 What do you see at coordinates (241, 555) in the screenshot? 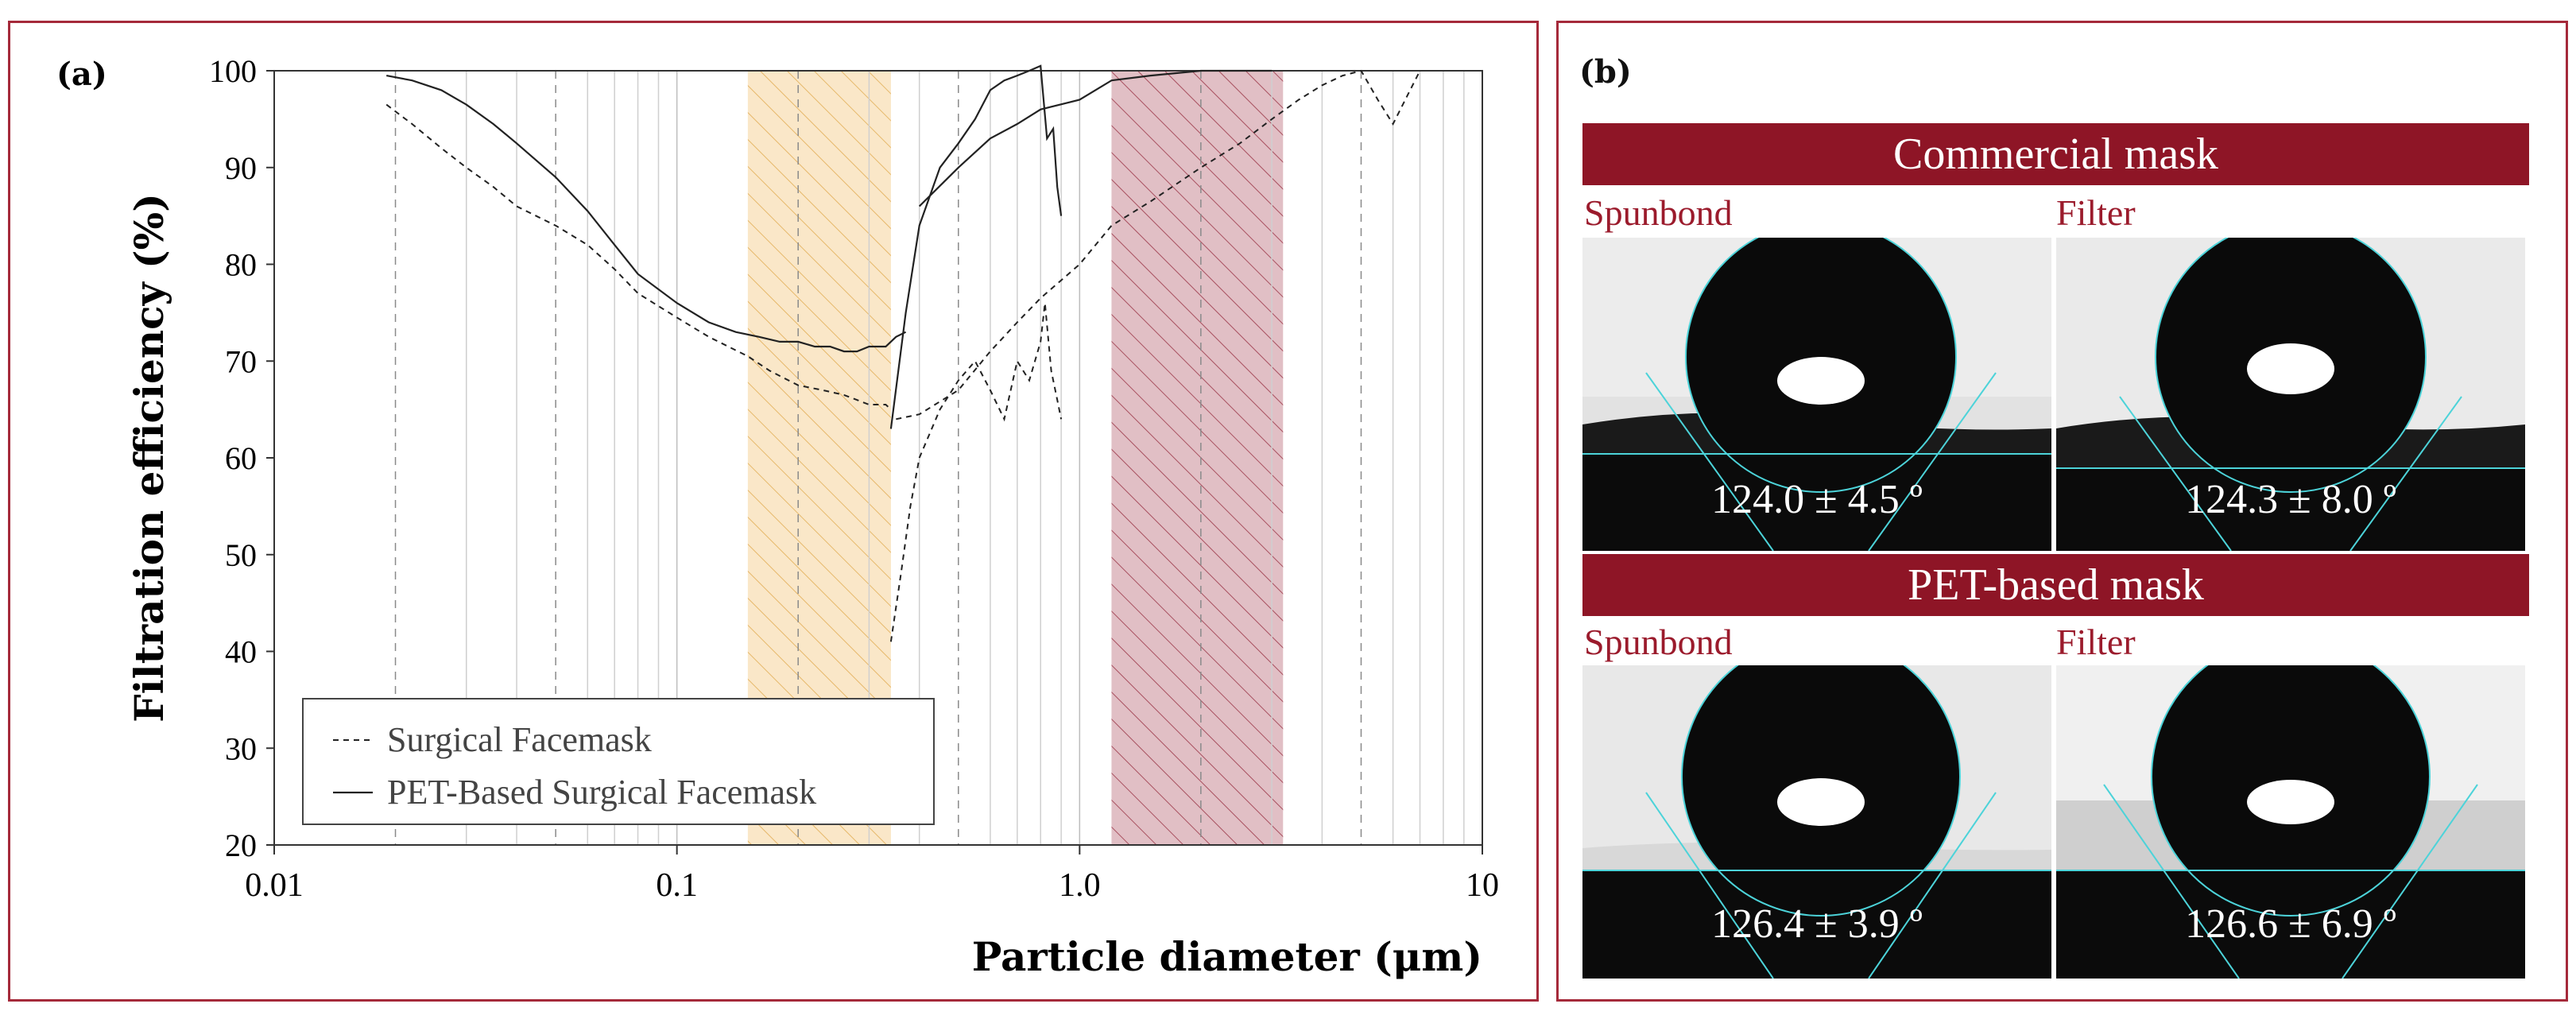
I see `y-tick-label: 50` at bounding box center [241, 555].